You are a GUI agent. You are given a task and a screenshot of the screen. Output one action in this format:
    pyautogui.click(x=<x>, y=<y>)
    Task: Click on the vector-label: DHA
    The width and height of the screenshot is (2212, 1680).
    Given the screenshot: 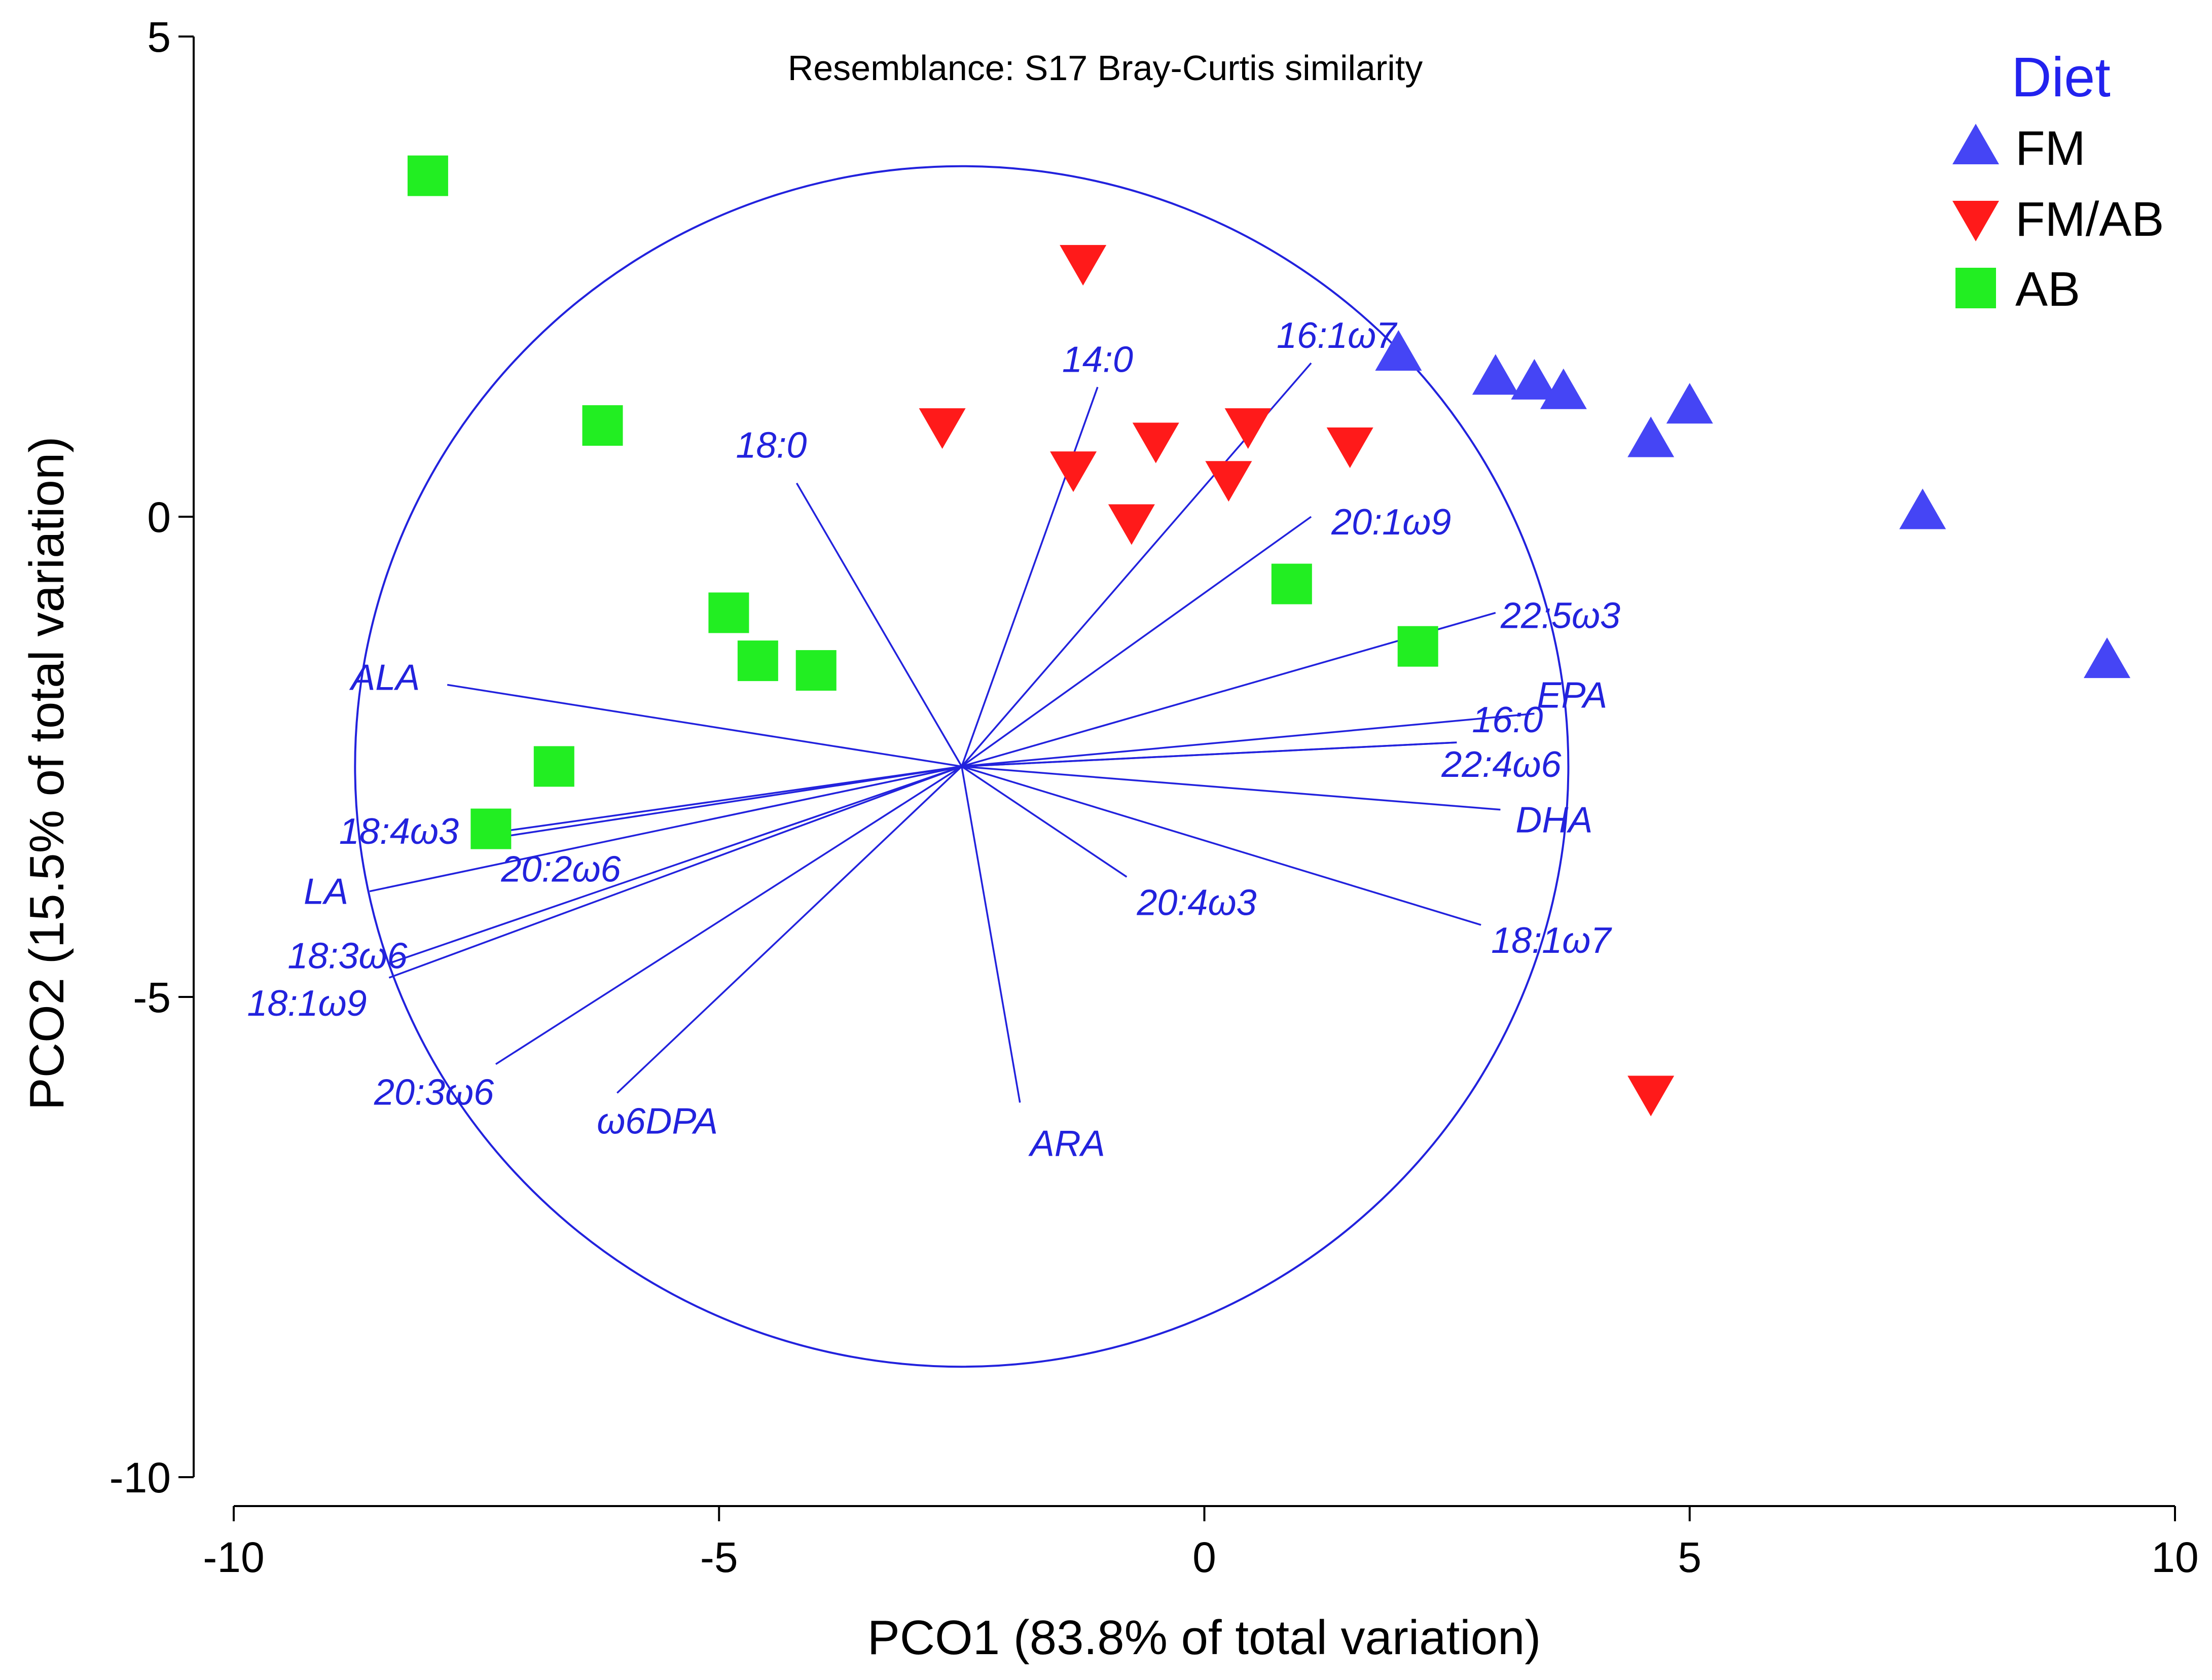 What is the action you would take?
    pyautogui.click(x=1553, y=820)
    